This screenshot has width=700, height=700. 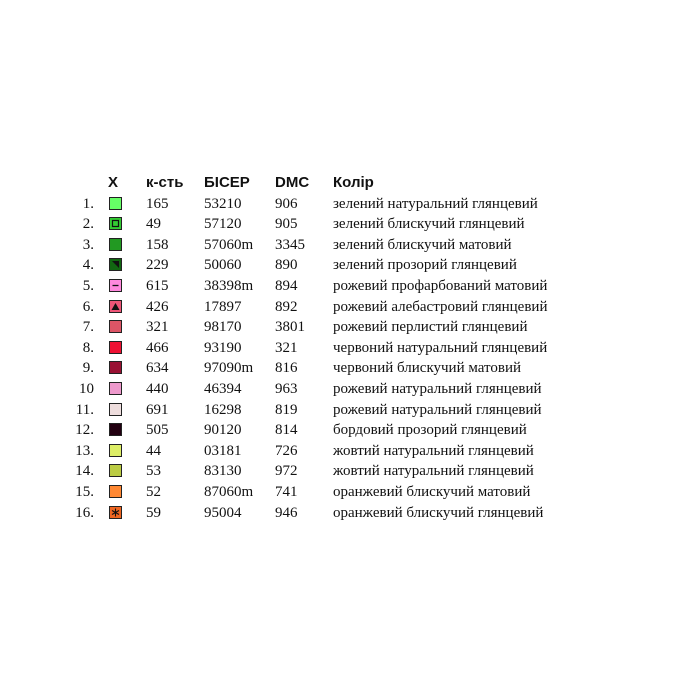 I want to click on quantity-cell: 44, so click(x=153, y=450).